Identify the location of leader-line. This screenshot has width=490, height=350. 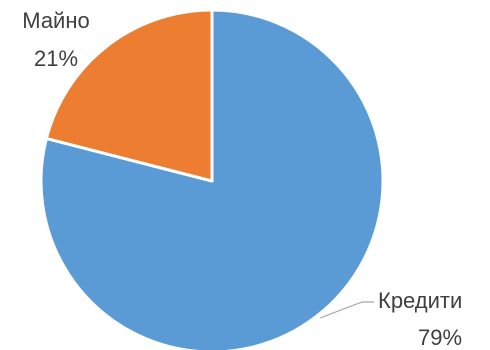
(346, 310).